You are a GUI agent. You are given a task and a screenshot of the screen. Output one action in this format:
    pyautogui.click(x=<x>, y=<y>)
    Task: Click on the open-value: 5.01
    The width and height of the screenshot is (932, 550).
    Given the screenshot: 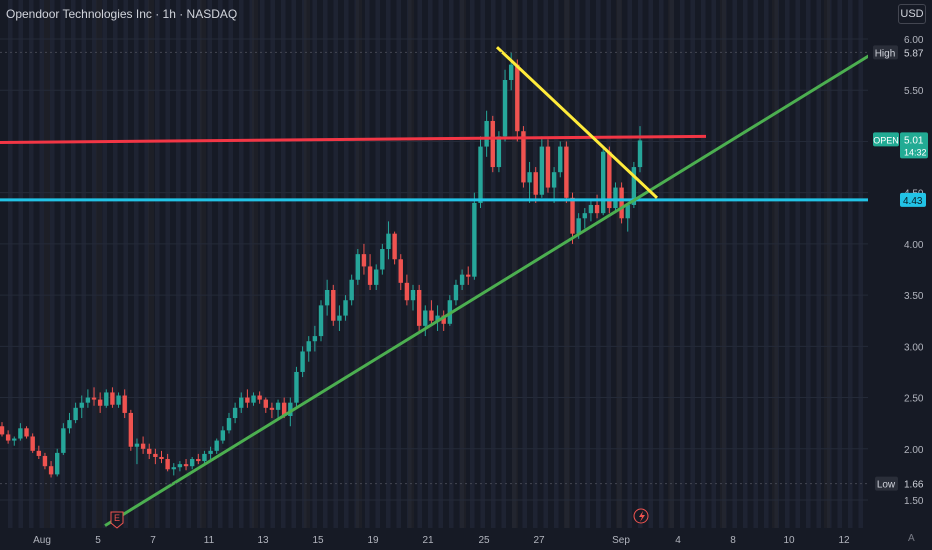 What is the action you would take?
    pyautogui.click(x=914, y=140)
    